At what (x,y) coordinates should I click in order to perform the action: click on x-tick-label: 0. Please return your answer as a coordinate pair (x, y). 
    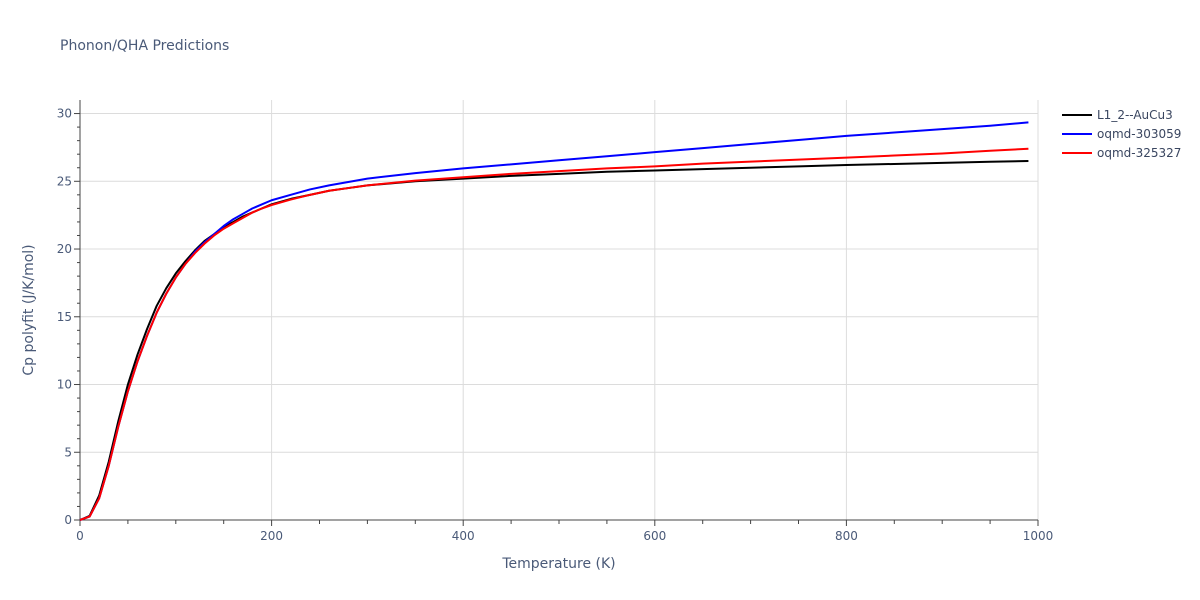
    Looking at the image, I should click on (80, 536).